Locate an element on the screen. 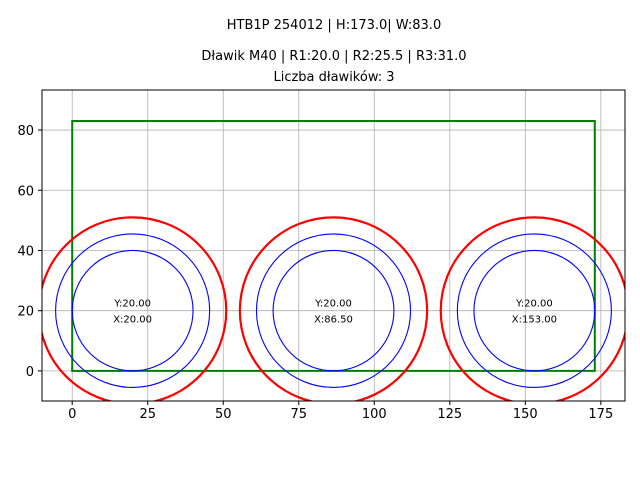  gland-x-label: X:20.00 is located at coordinates (132, 320).